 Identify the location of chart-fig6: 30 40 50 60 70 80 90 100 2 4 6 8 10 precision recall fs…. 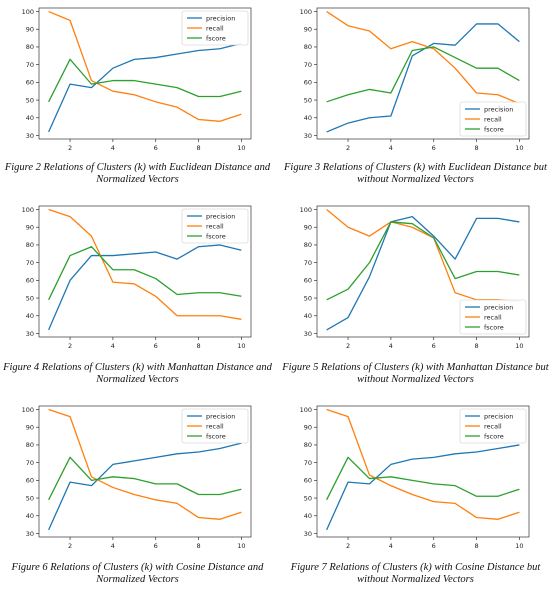
(137, 477).